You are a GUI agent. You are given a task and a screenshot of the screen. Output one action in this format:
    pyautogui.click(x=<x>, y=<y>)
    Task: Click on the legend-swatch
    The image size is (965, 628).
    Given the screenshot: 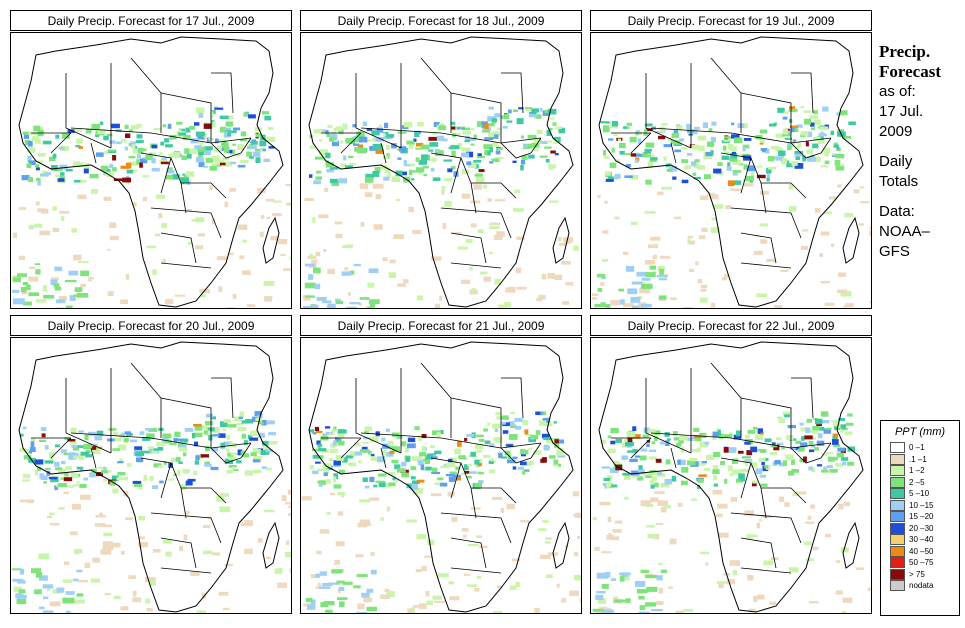 What is the action you would take?
    pyautogui.click(x=897, y=482)
    